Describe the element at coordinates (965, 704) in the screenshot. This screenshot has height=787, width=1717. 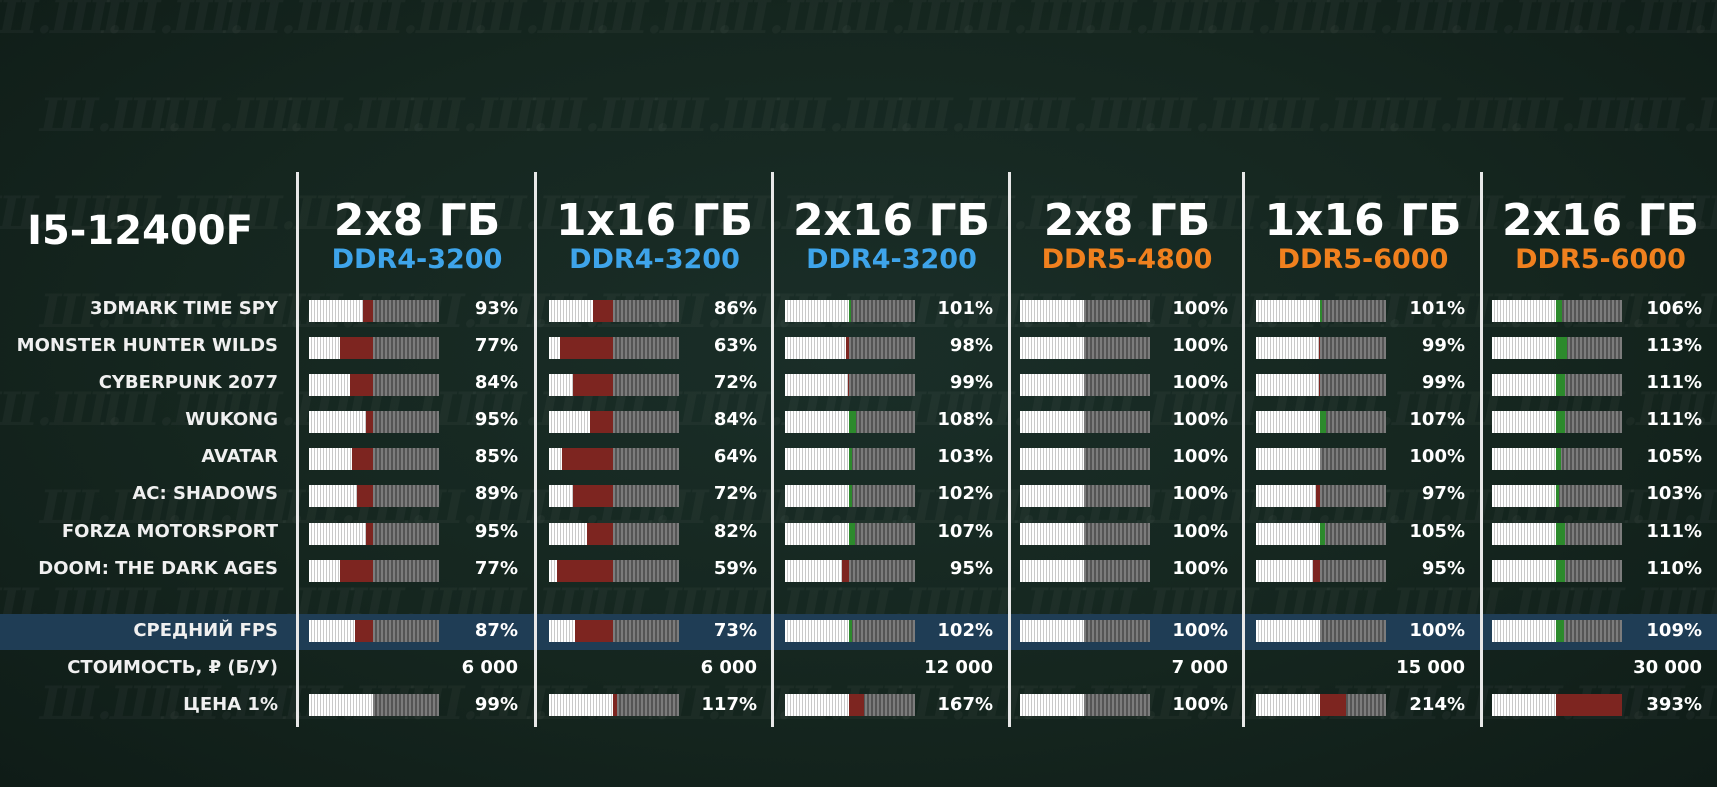
I see `percent-value: 167%` at that location.